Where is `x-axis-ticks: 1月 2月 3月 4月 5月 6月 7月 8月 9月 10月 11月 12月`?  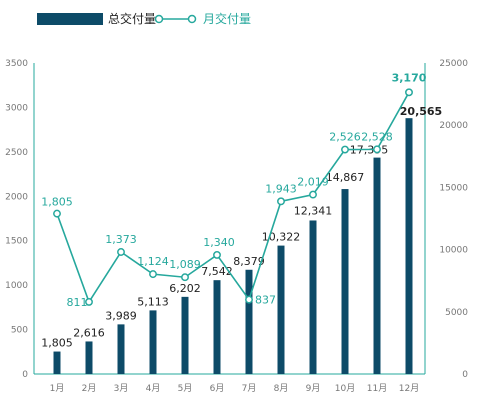 x-axis-ticks: 1月 2月 3月 4月 5月 6月 7月 8月 9月 10月 11月 12月 is located at coordinates (235, 388).